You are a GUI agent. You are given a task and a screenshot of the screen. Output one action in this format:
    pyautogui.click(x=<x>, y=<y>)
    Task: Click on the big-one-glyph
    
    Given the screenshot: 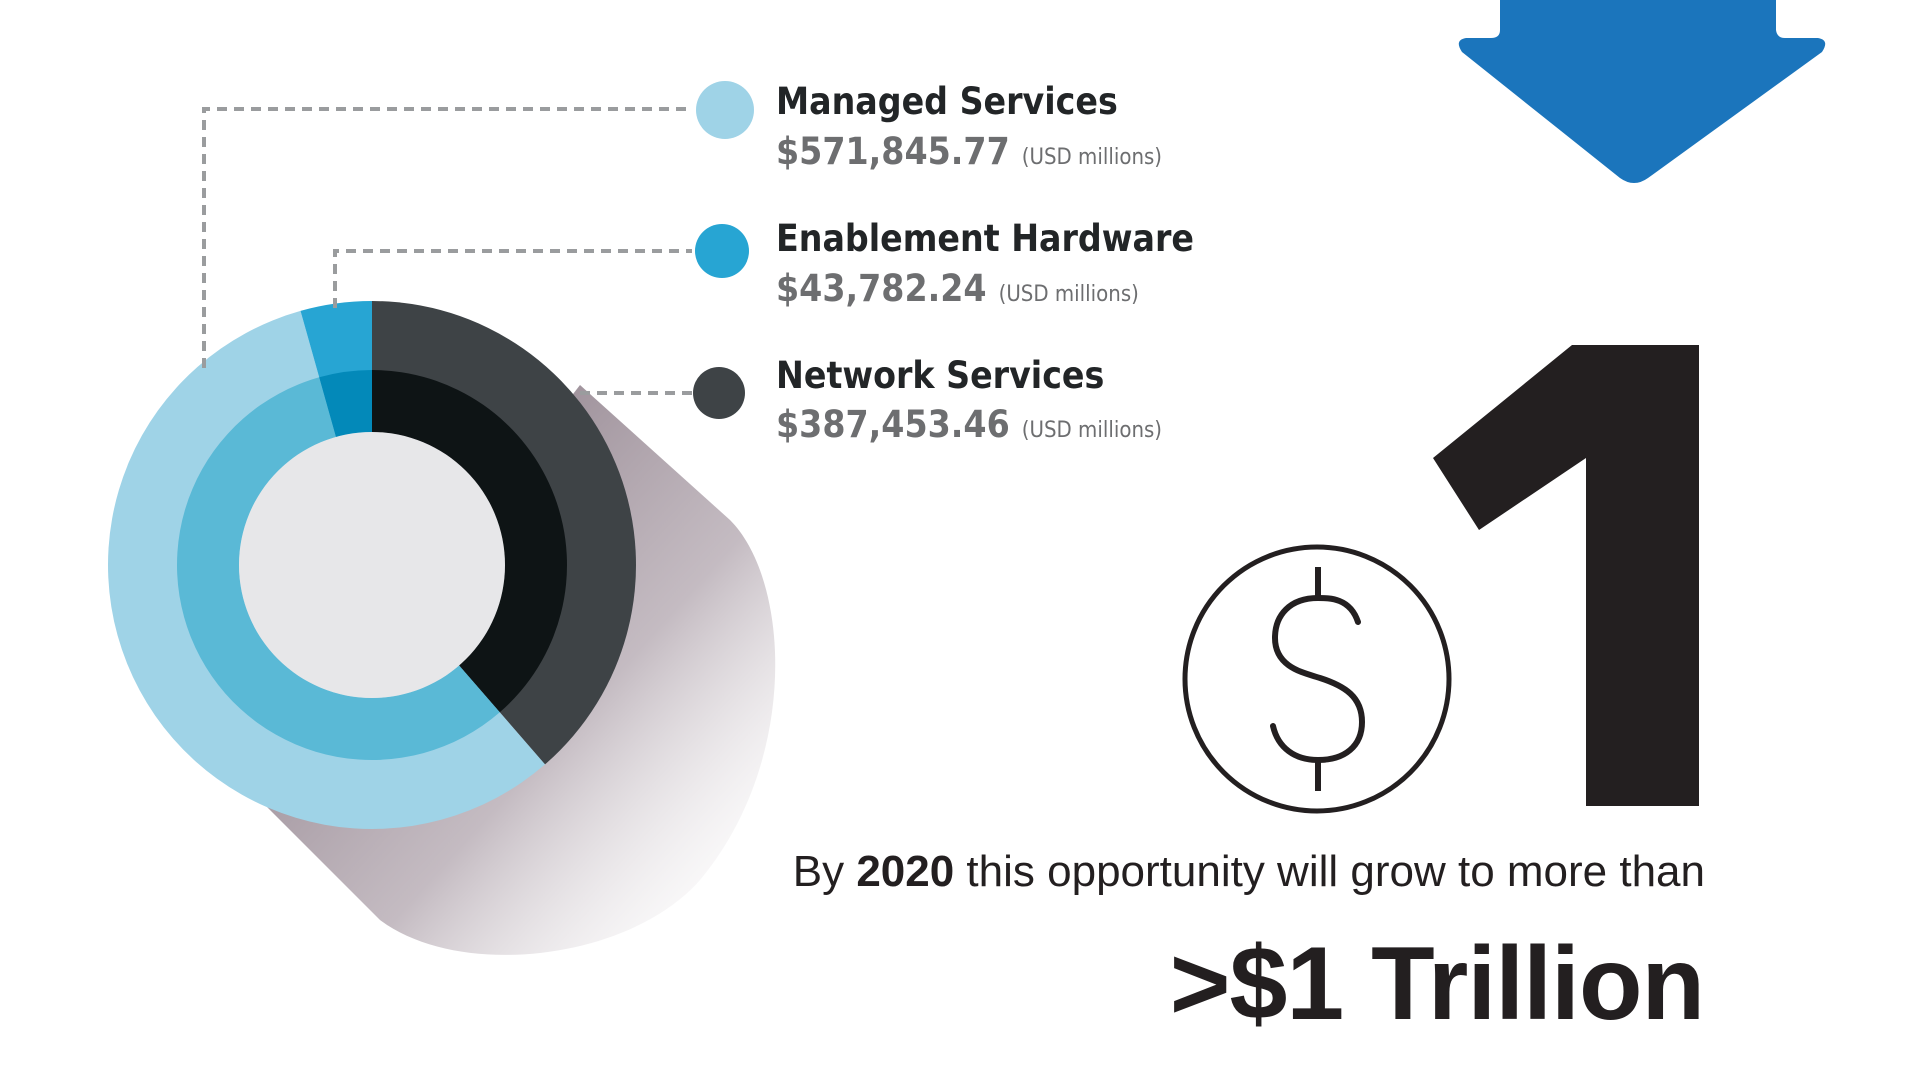 What is the action you would take?
    pyautogui.click(x=1566, y=575)
    